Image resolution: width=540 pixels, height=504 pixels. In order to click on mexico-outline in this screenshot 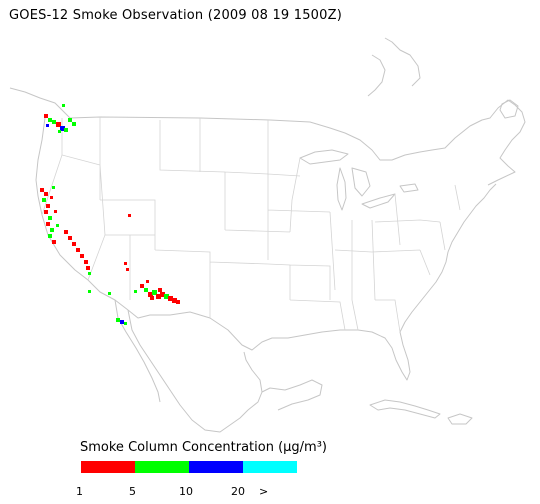, I will do `click(188, 366)`.